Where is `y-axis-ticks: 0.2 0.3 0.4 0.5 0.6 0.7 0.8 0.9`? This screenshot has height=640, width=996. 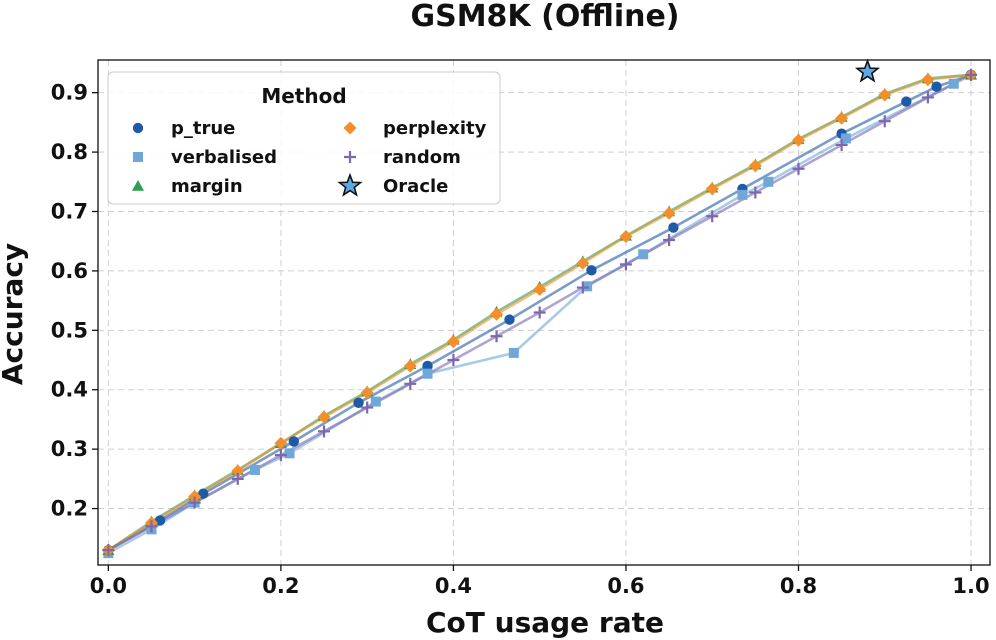
y-axis-ticks: 0.2 0.3 0.4 0.5 0.6 0.7 0.8 0.9 is located at coordinates (74, 301).